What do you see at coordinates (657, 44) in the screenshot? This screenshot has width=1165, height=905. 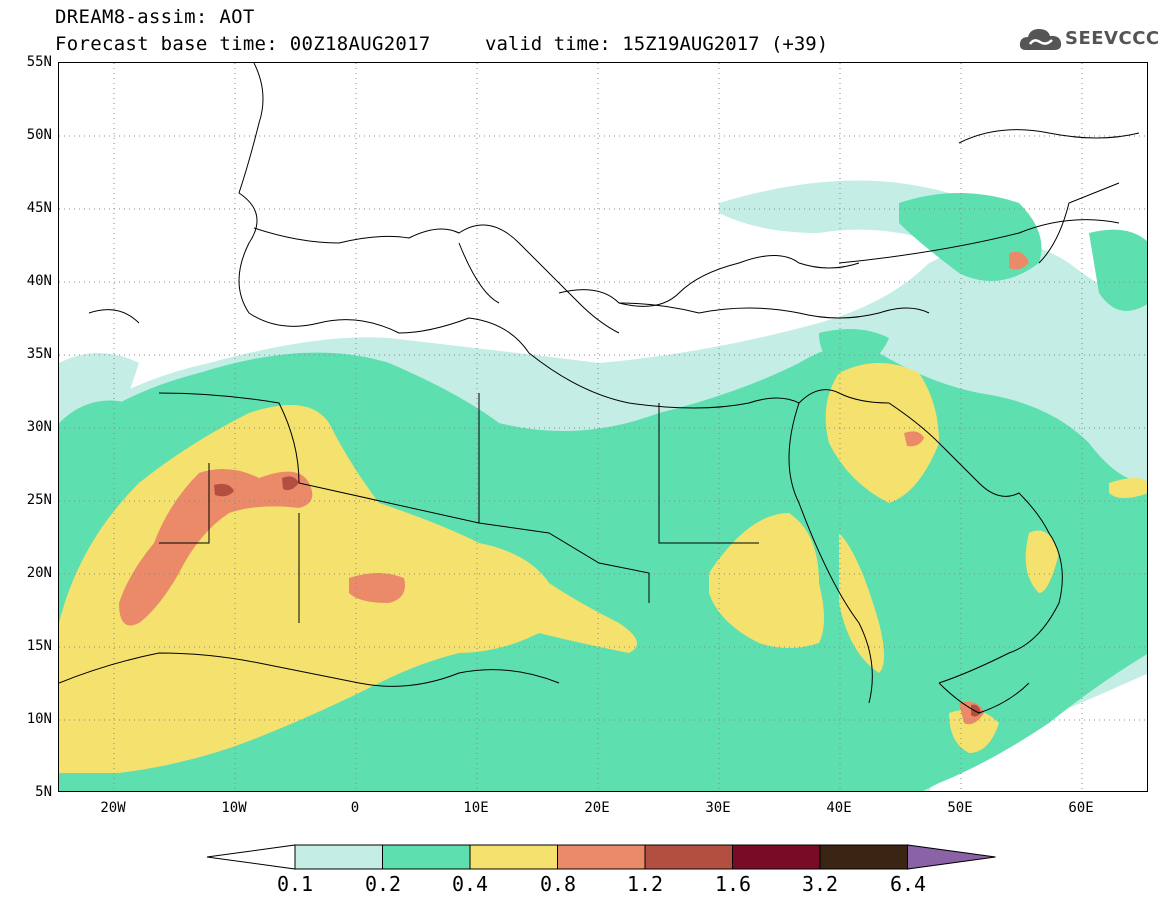 I see `valid-time: valid time: 15Z19AUG2017 (+39)` at bounding box center [657, 44].